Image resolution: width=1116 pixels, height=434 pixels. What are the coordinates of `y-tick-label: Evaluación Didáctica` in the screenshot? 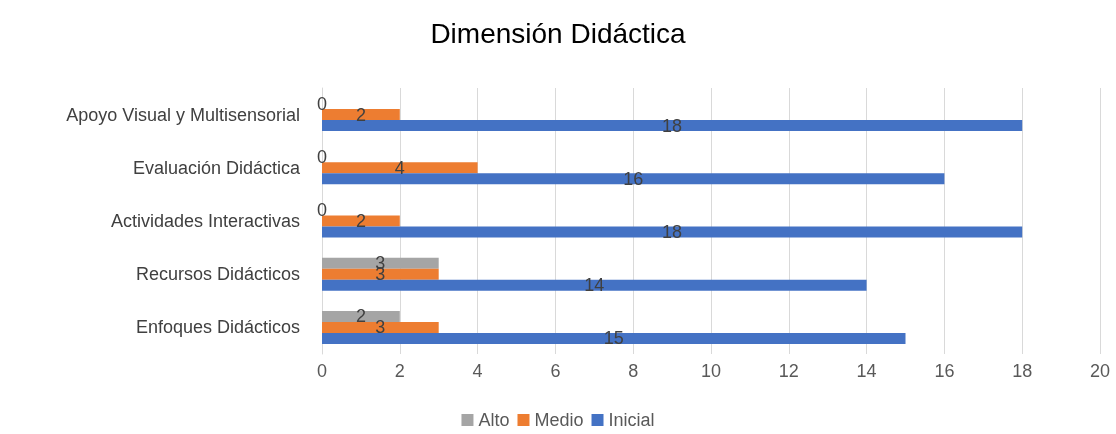 It's located at (216, 167).